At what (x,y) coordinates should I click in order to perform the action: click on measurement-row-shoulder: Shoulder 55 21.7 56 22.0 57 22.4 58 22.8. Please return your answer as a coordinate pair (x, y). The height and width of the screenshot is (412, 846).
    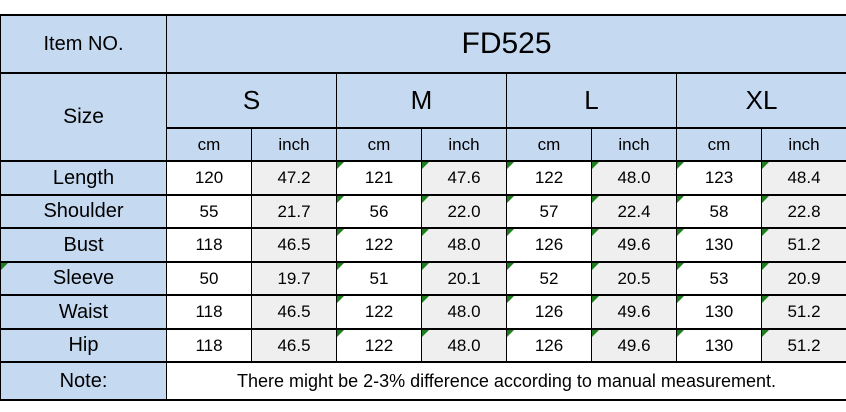
    Looking at the image, I should click on (423, 211).